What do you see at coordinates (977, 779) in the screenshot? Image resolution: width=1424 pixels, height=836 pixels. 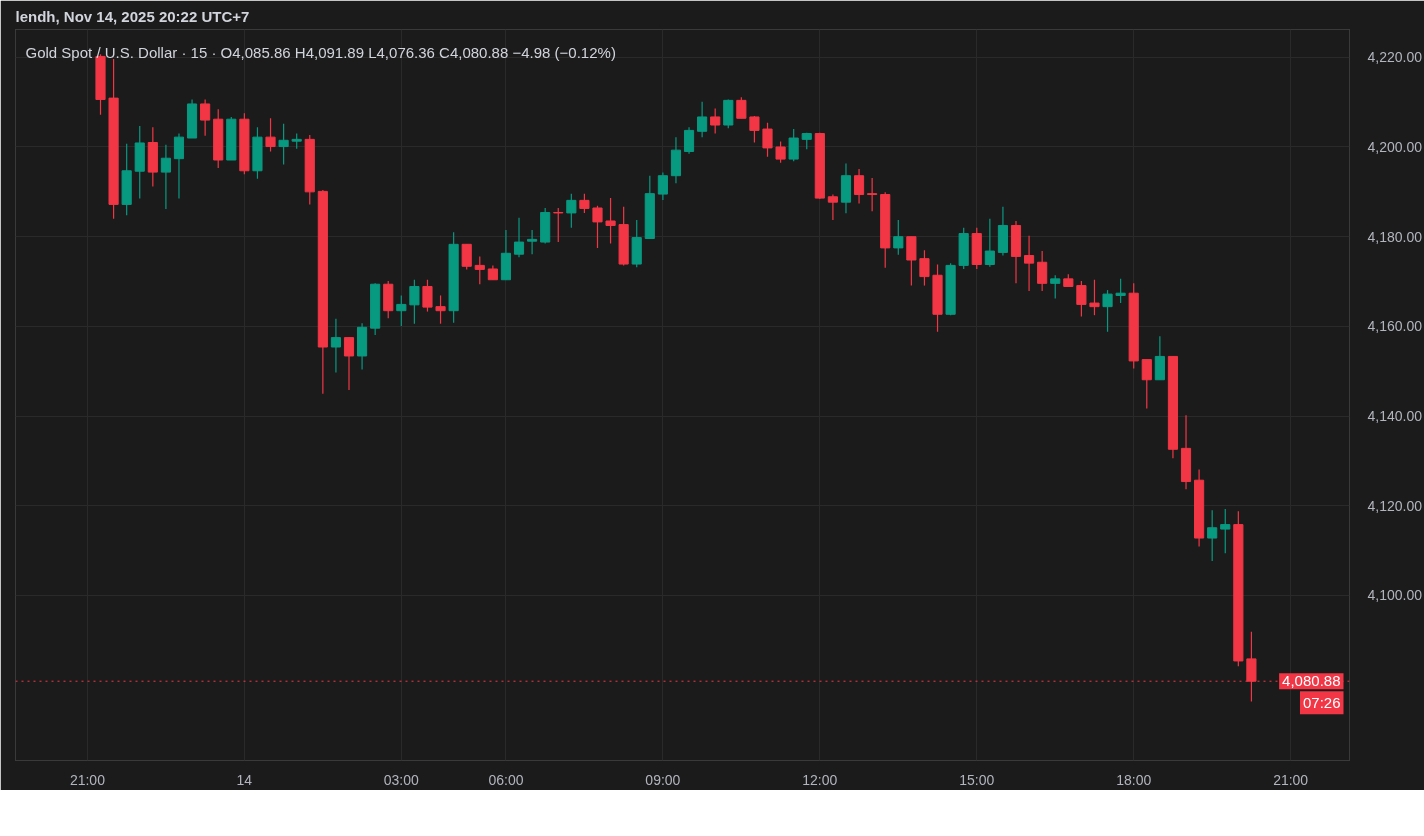 I see `x-tick-label: 15:00` at bounding box center [977, 779].